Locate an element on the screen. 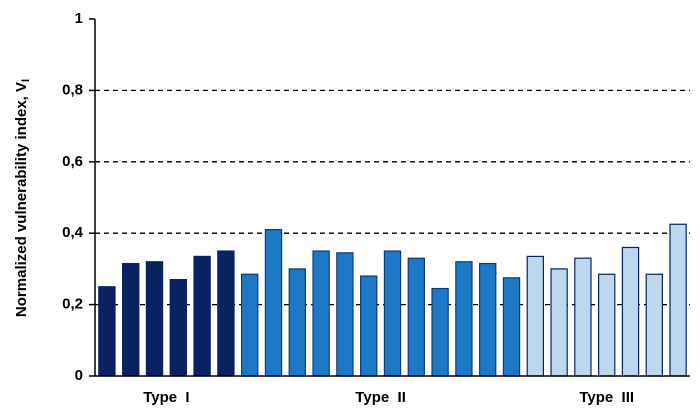  y-tick-label: 0,4 is located at coordinates (73, 232).